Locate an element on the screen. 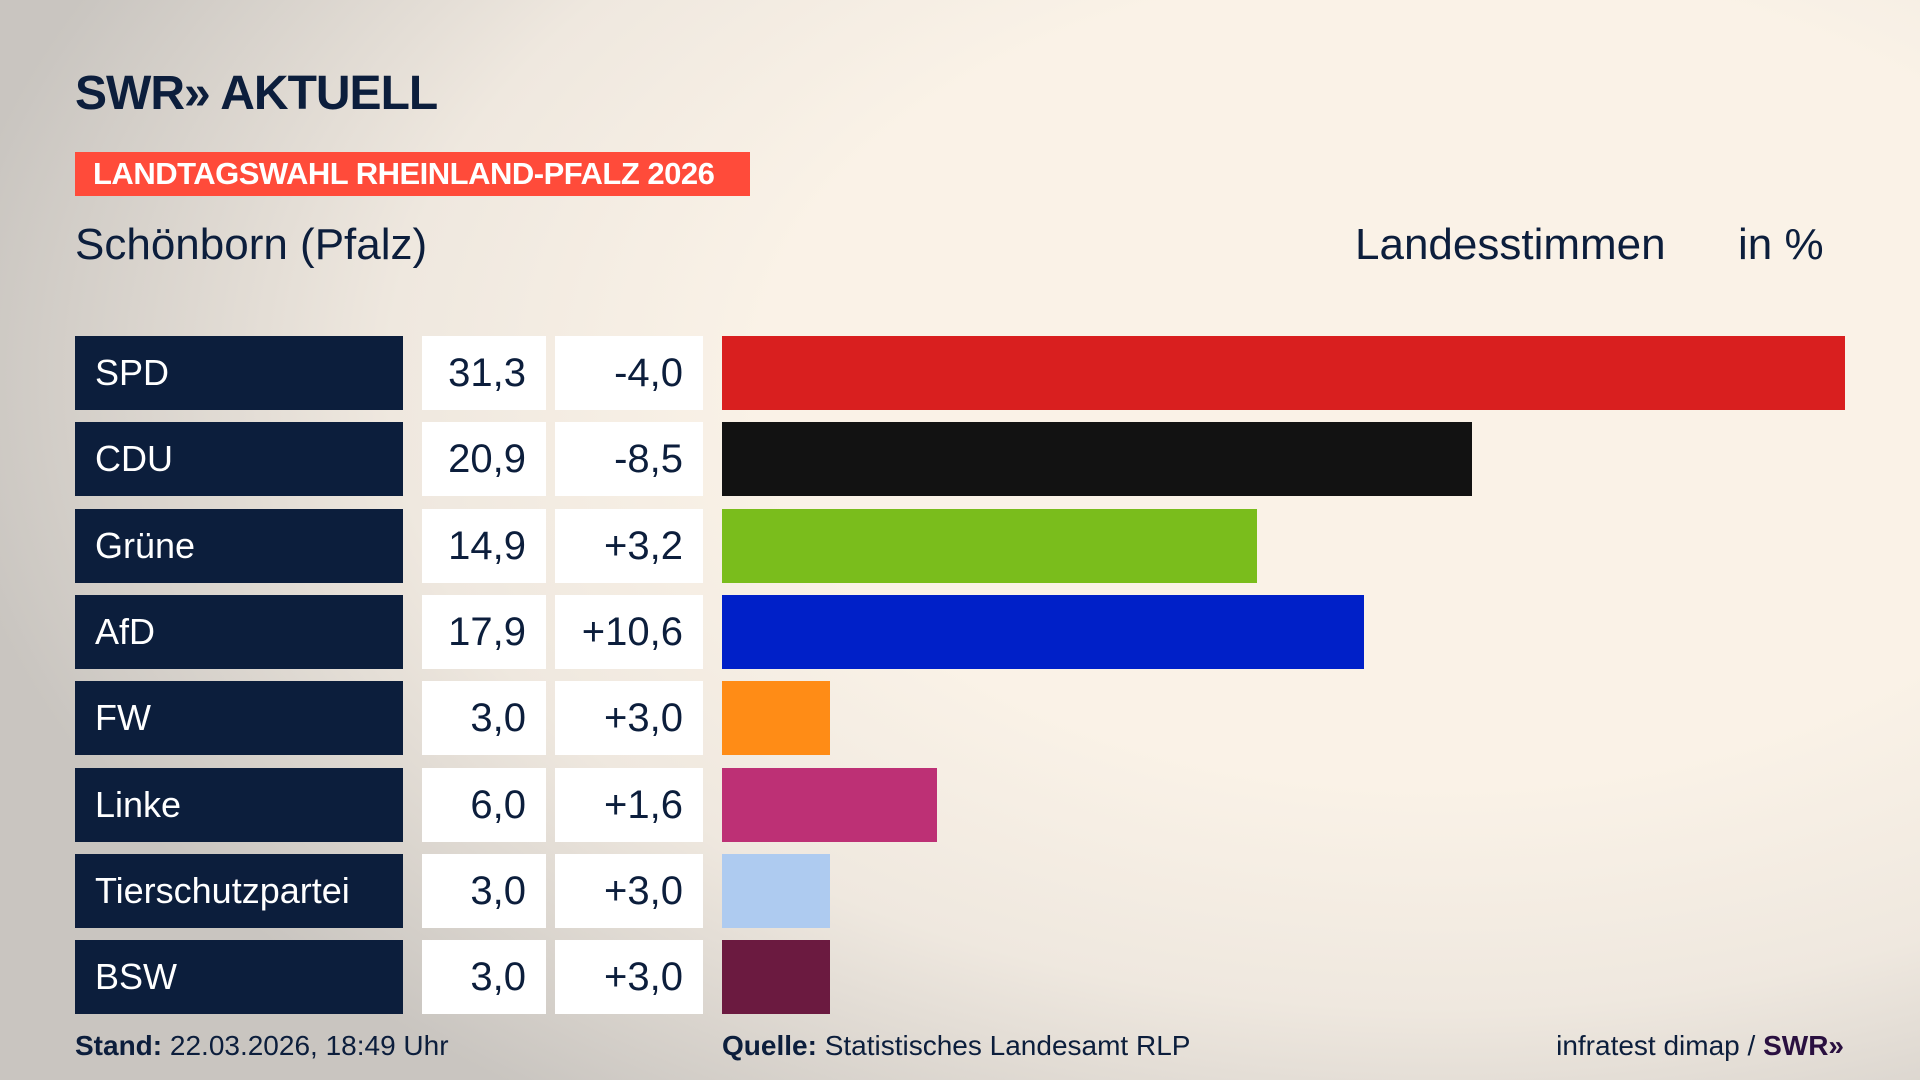  bar-afd is located at coordinates (1043, 631).